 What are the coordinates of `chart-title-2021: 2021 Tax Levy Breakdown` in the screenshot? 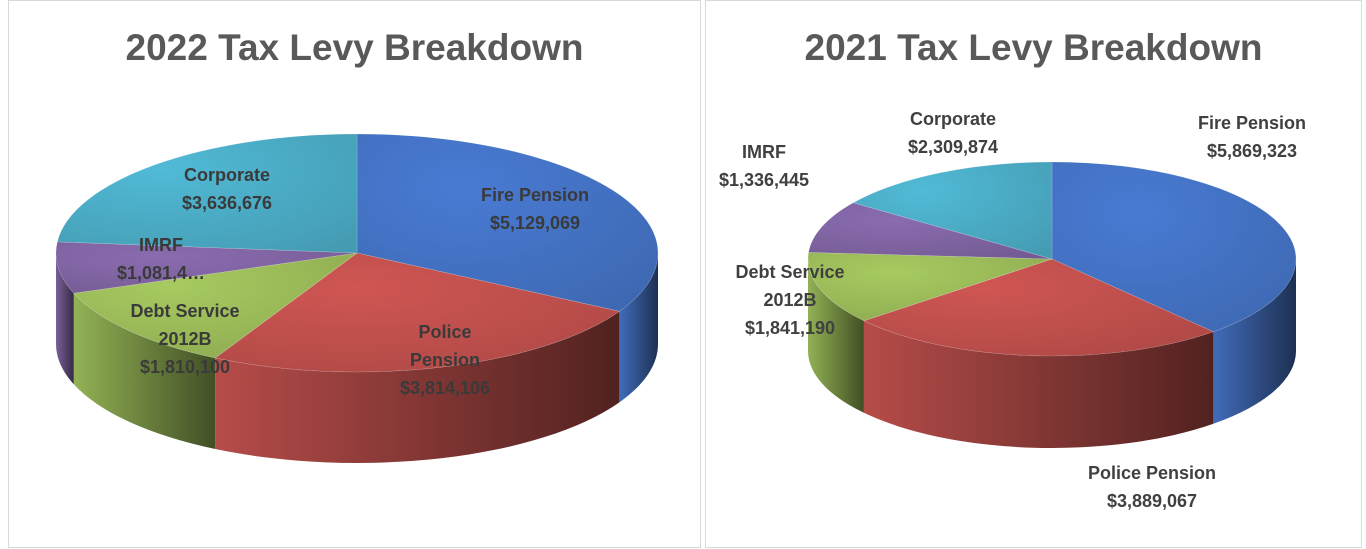 It's located at (1033, 47).